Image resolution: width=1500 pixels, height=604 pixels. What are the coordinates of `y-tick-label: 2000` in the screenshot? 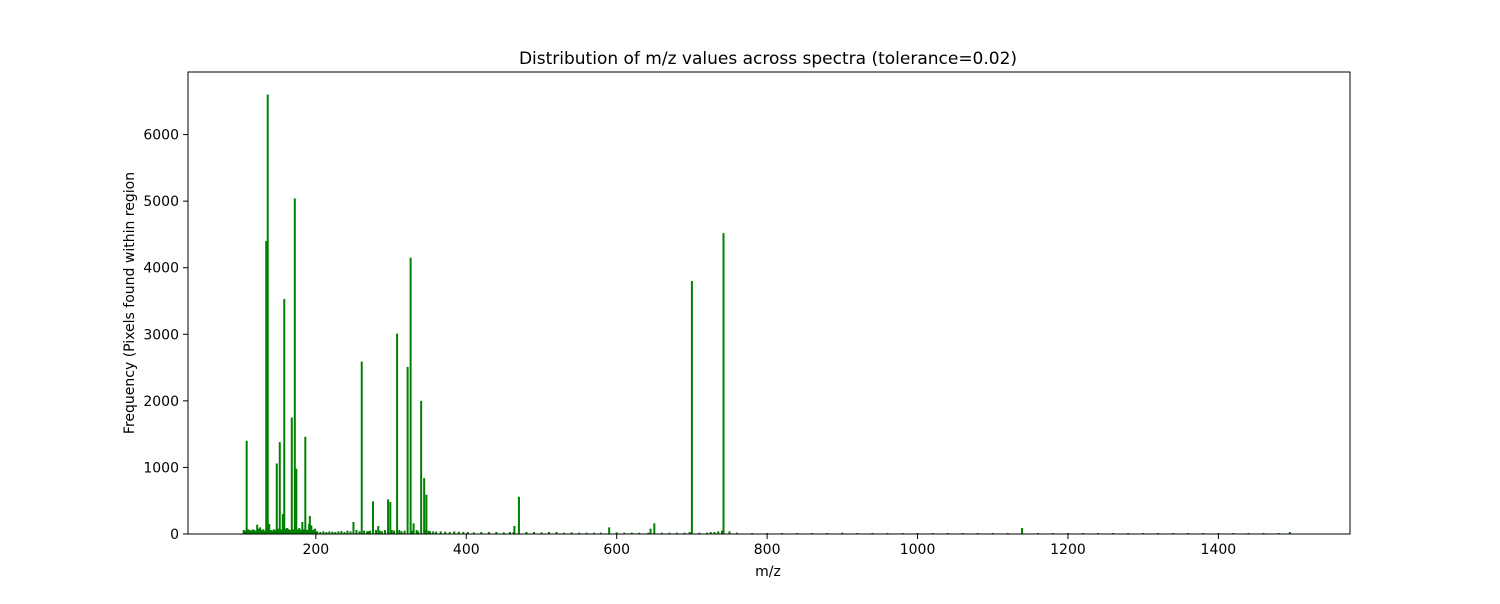 It's located at (161, 402).